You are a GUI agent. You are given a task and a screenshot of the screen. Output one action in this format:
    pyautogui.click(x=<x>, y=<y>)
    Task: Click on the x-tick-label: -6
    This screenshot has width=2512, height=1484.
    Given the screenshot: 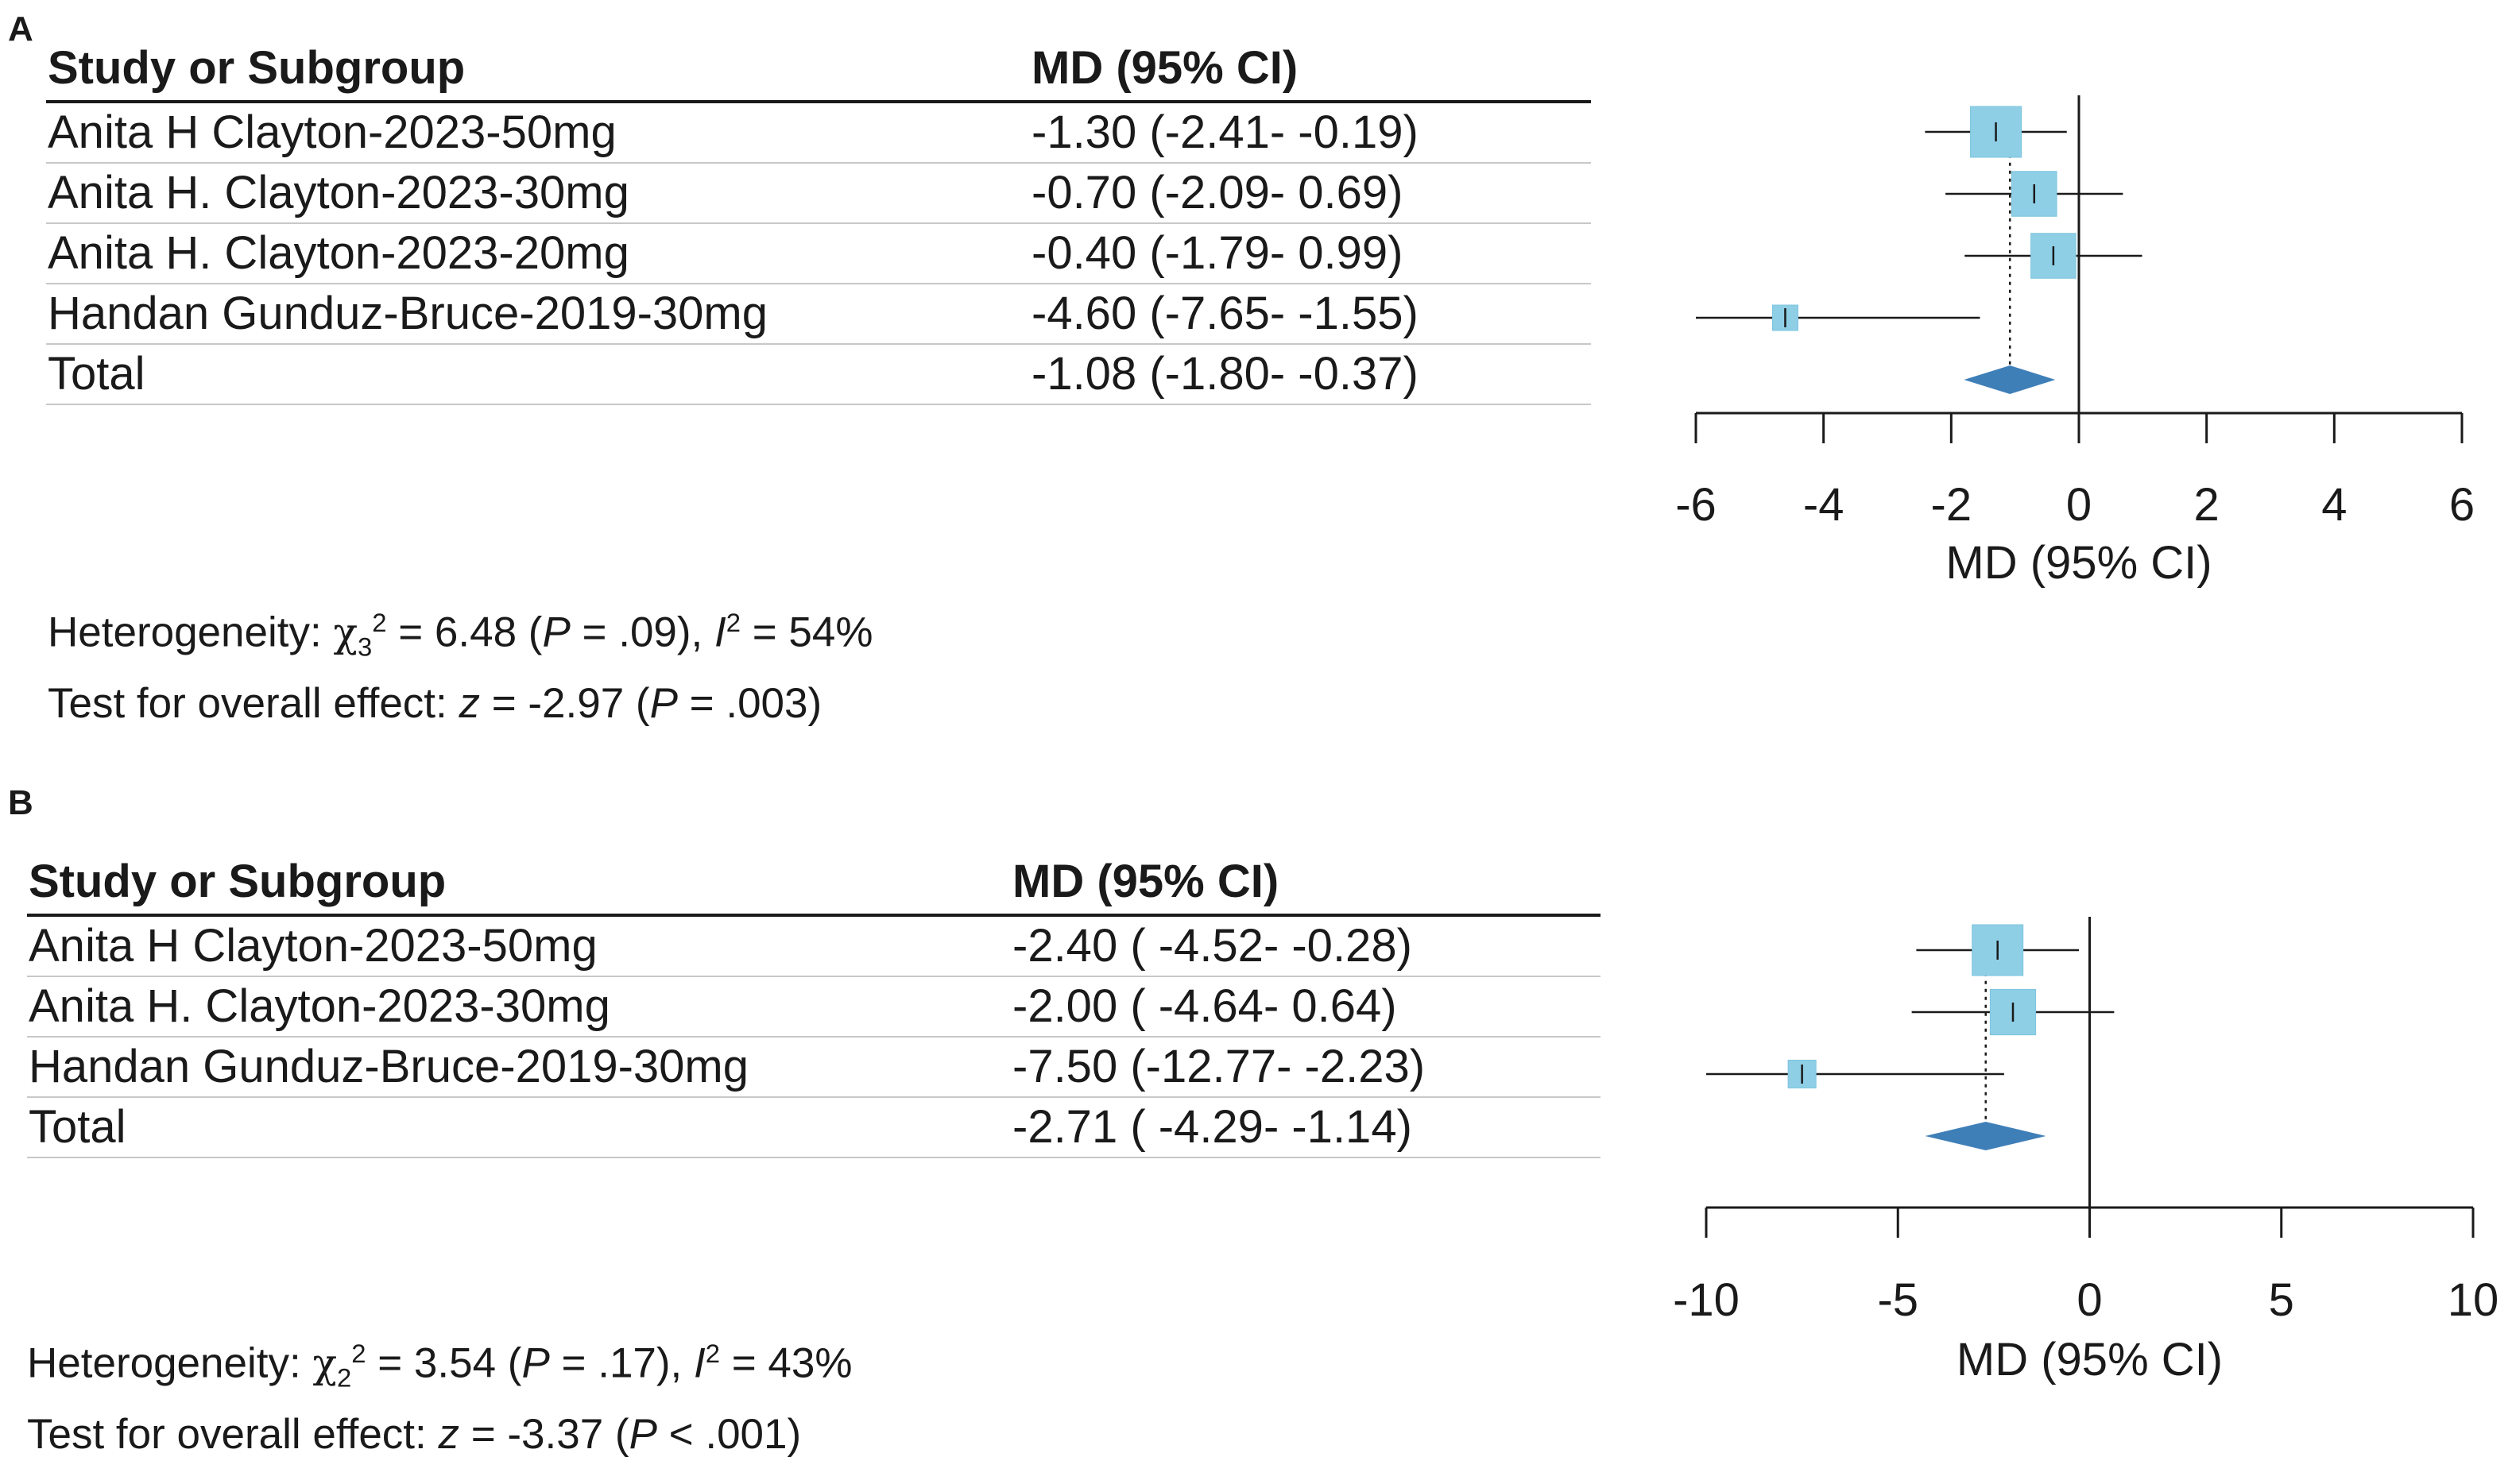 What is the action you would take?
    pyautogui.click(x=1696, y=505)
    